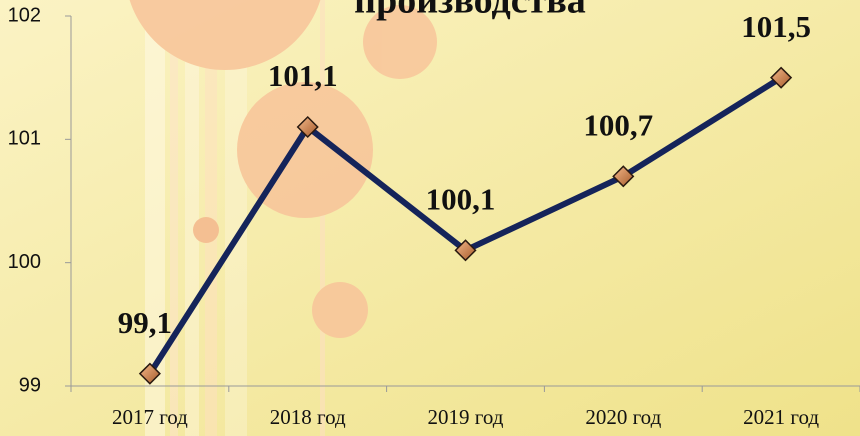 The height and width of the screenshot is (436, 860). What do you see at coordinates (145, 322) in the screenshot?
I see `data-label: 99,1` at bounding box center [145, 322].